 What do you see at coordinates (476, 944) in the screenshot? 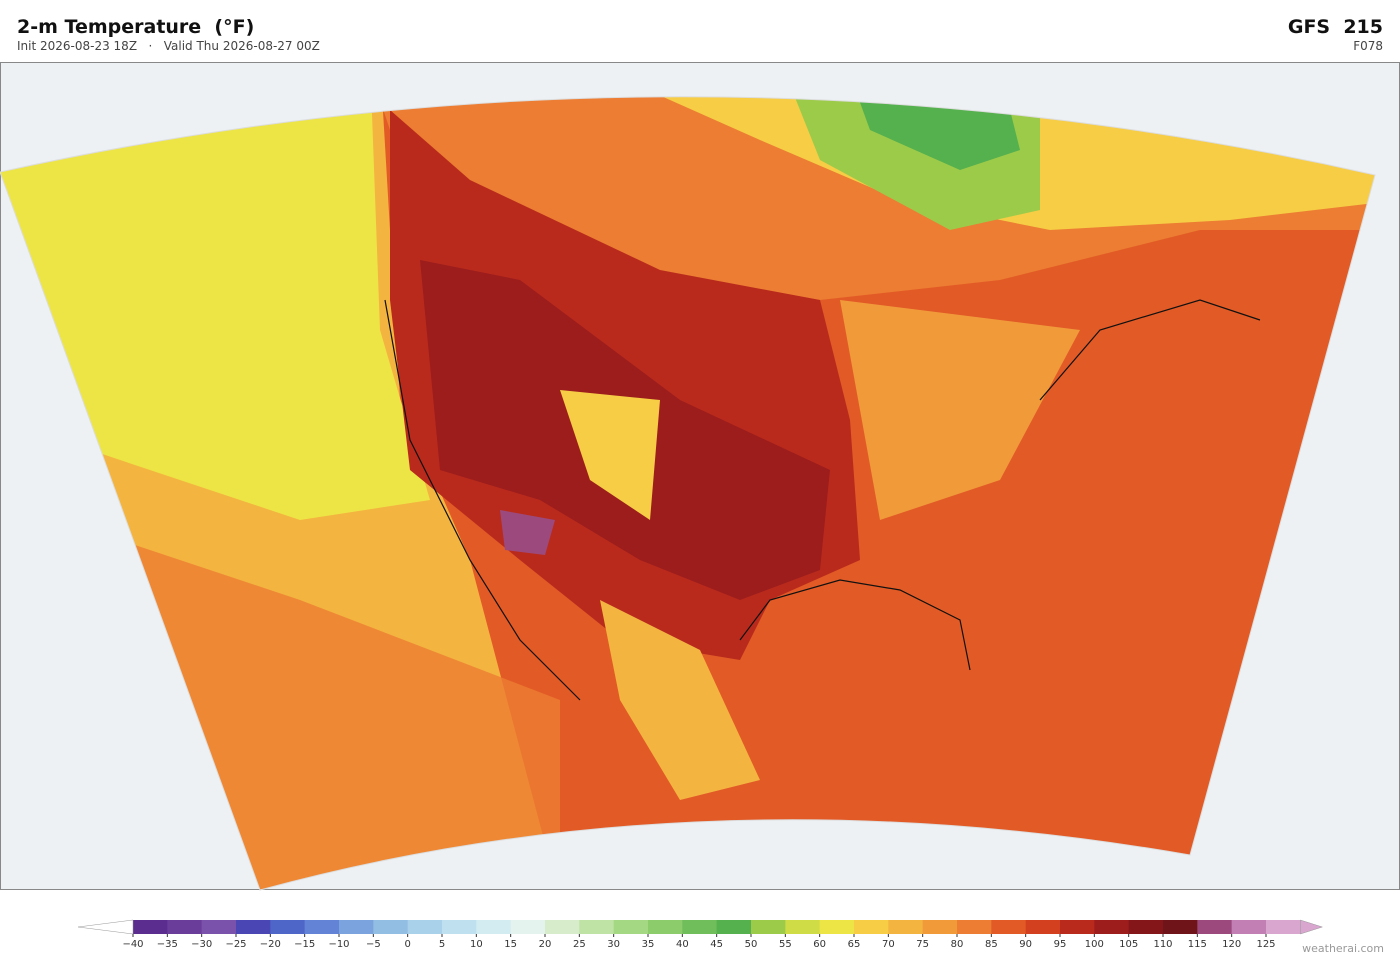
I see `tick-label: 10` at bounding box center [476, 944].